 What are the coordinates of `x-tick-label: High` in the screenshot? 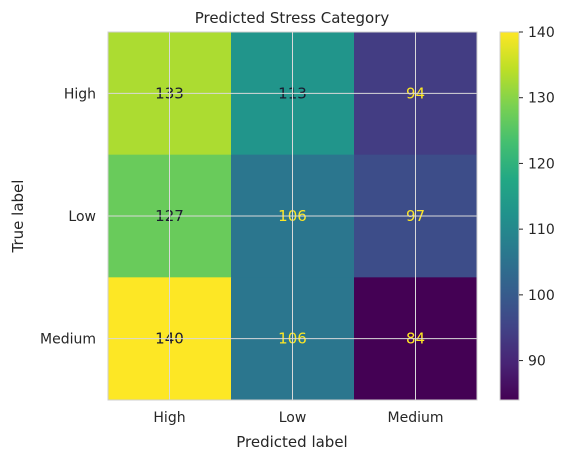 It's located at (169, 418).